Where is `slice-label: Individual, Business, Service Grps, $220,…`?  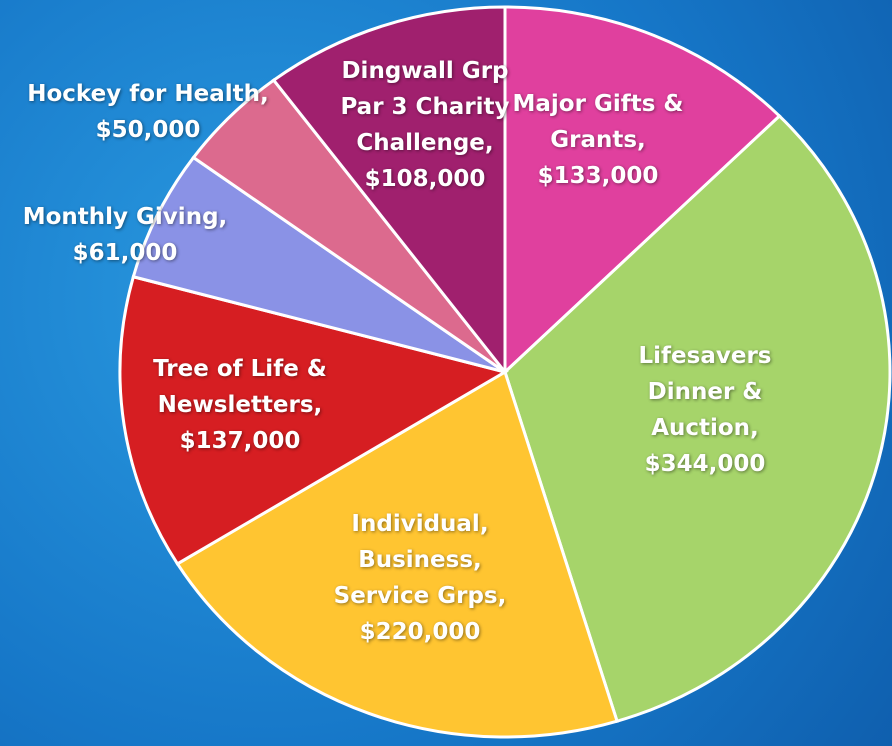
slice-label: Individual, Business, Service Grps, $220,… is located at coordinates (420, 578).